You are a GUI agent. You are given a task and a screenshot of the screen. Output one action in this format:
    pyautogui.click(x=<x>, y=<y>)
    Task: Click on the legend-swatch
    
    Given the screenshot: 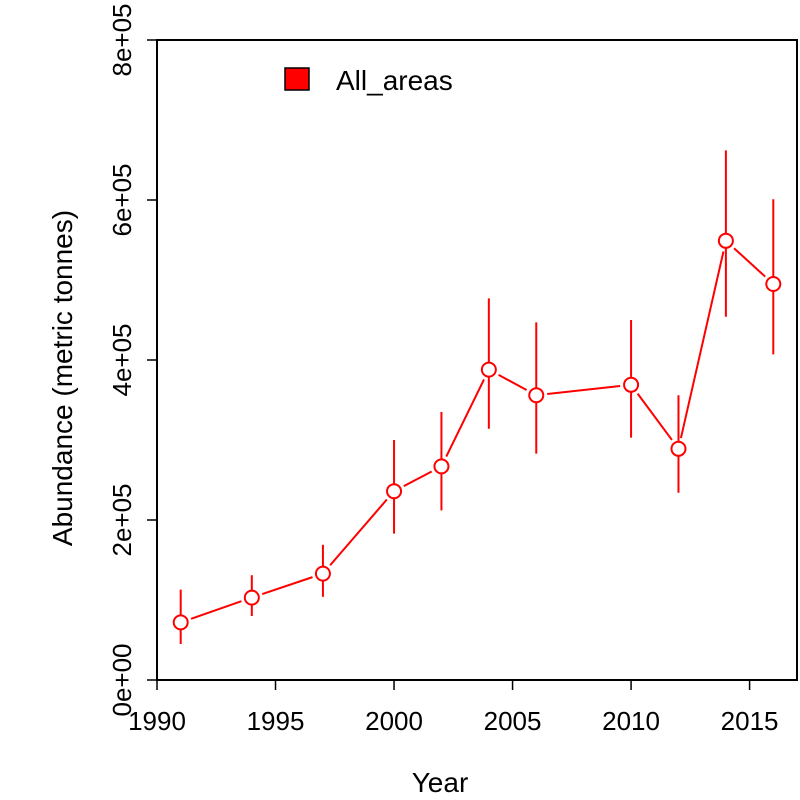 What is the action you would take?
    pyautogui.click(x=297, y=79)
    